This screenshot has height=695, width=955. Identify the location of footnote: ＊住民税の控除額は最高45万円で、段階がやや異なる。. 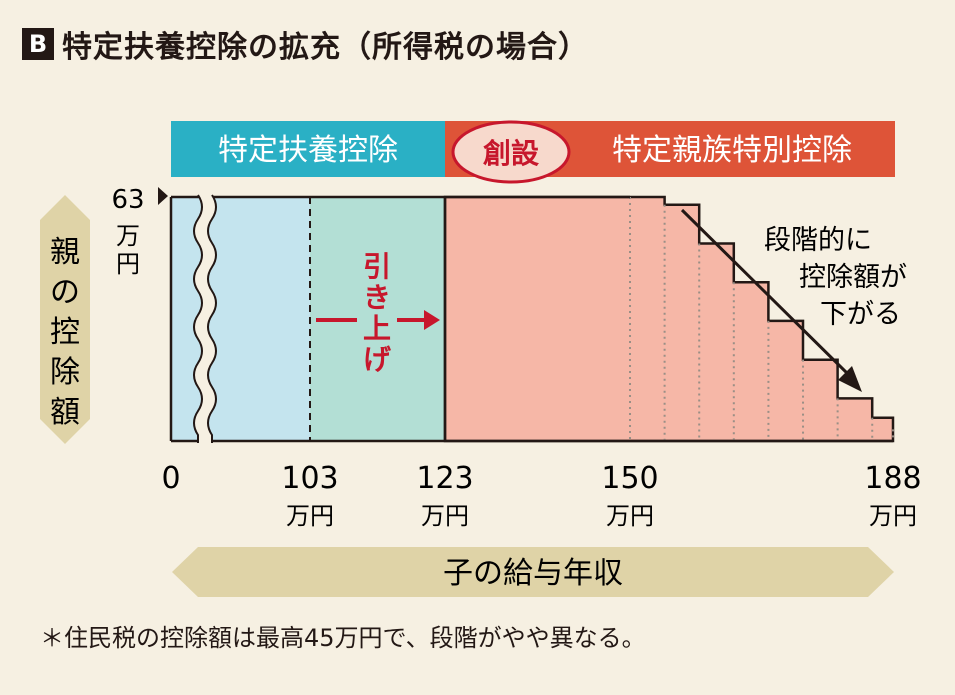
(343, 638).